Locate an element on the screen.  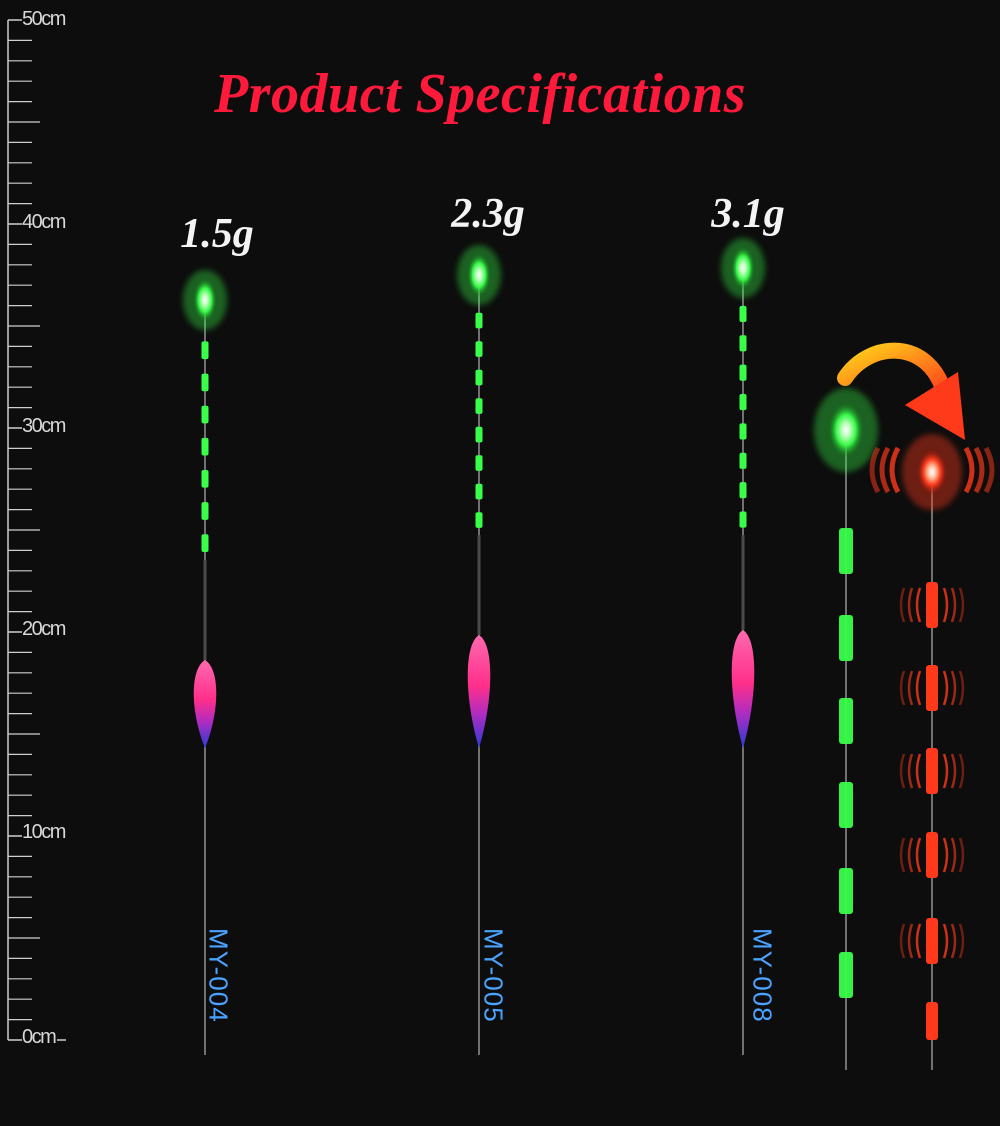
float-weight-2: 2.3g is located at coordinates (488, 214).